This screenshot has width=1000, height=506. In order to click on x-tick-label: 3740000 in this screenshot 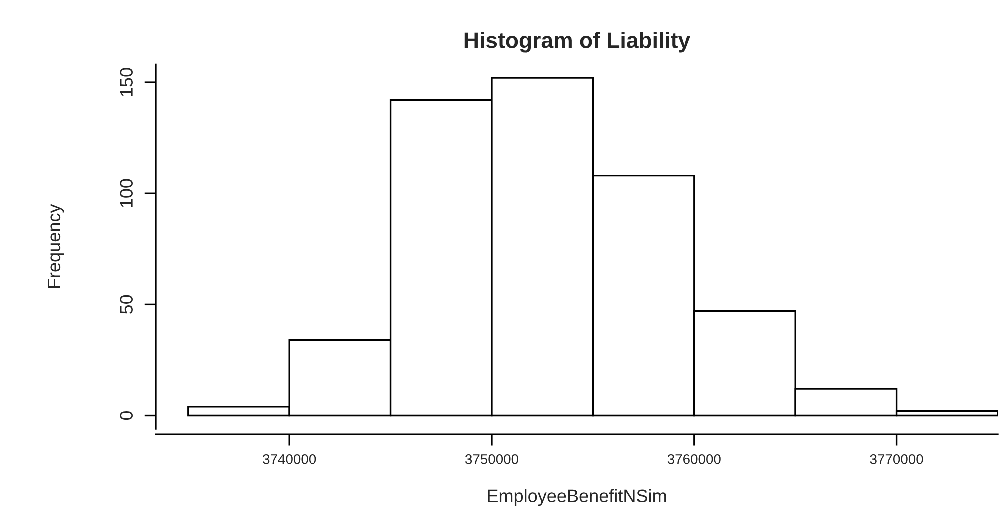, I will do `click(289, 459)`.